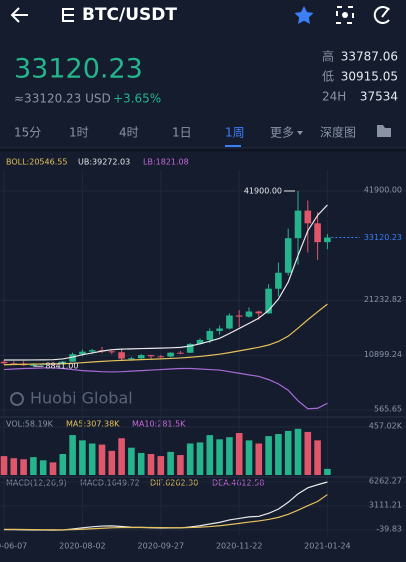 Image resolution: width=406 pixels, height=562 pixels. Describe the element at coordinates (385, 505) in the screenshot. I see `y-tick-label: 3111.21` at that location.